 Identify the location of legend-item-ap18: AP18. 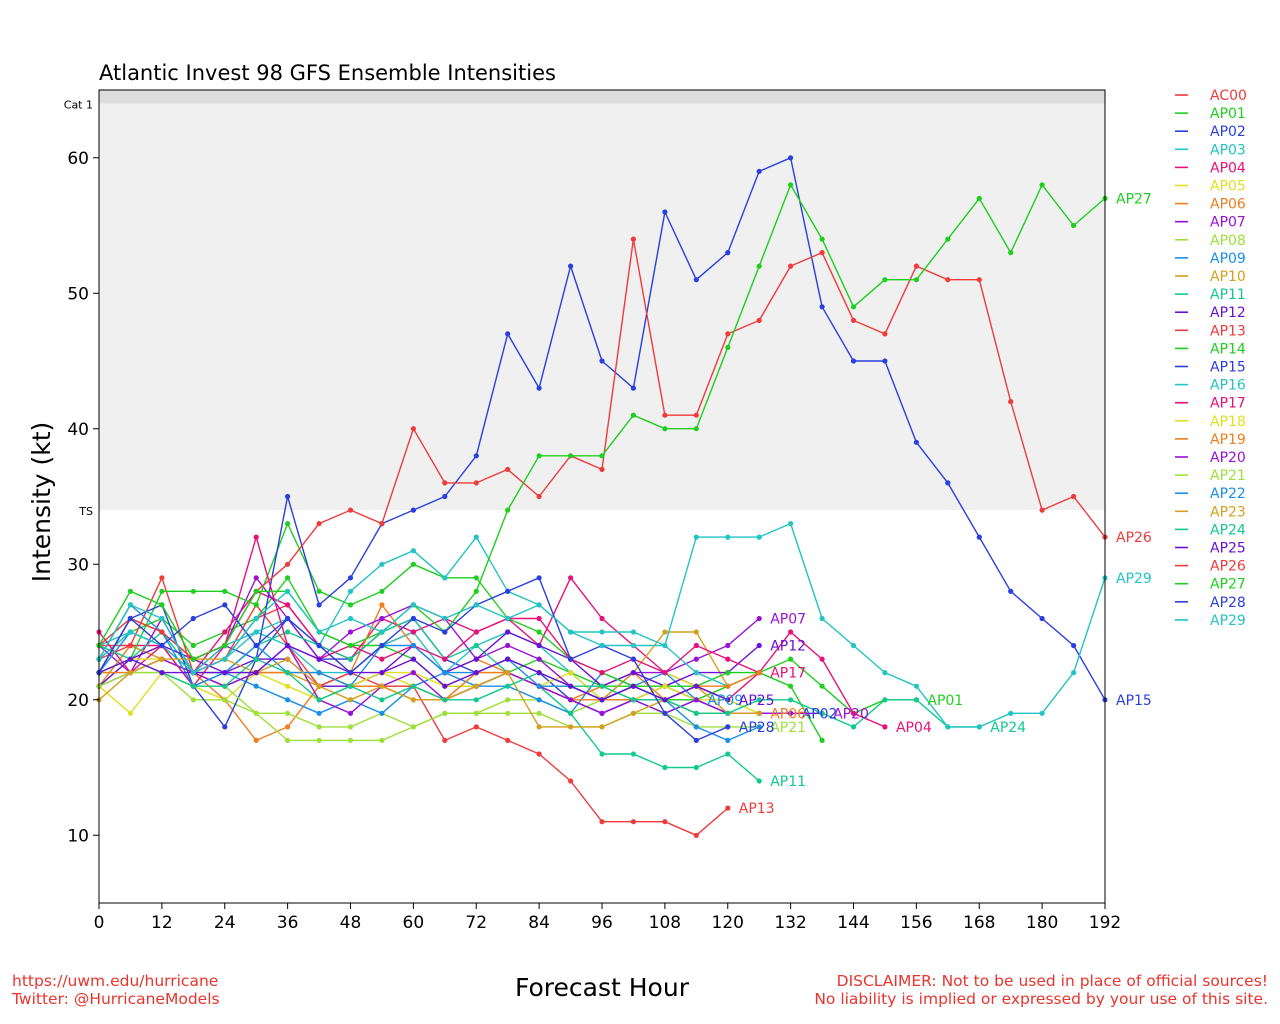
(1210, 422).